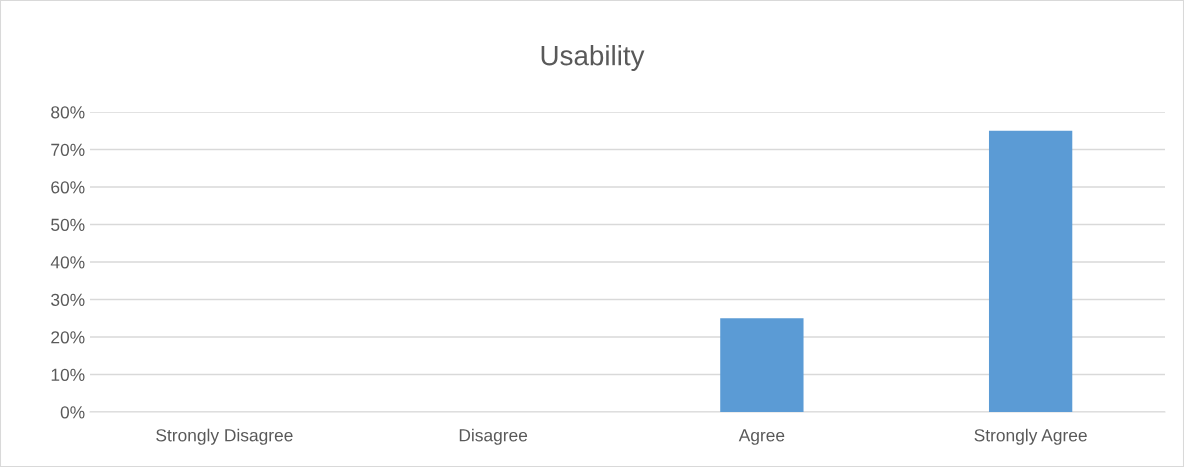 This screenshot has width=1184, height=467. I want to click on y-tick-label: 70%, so click(68, 149).